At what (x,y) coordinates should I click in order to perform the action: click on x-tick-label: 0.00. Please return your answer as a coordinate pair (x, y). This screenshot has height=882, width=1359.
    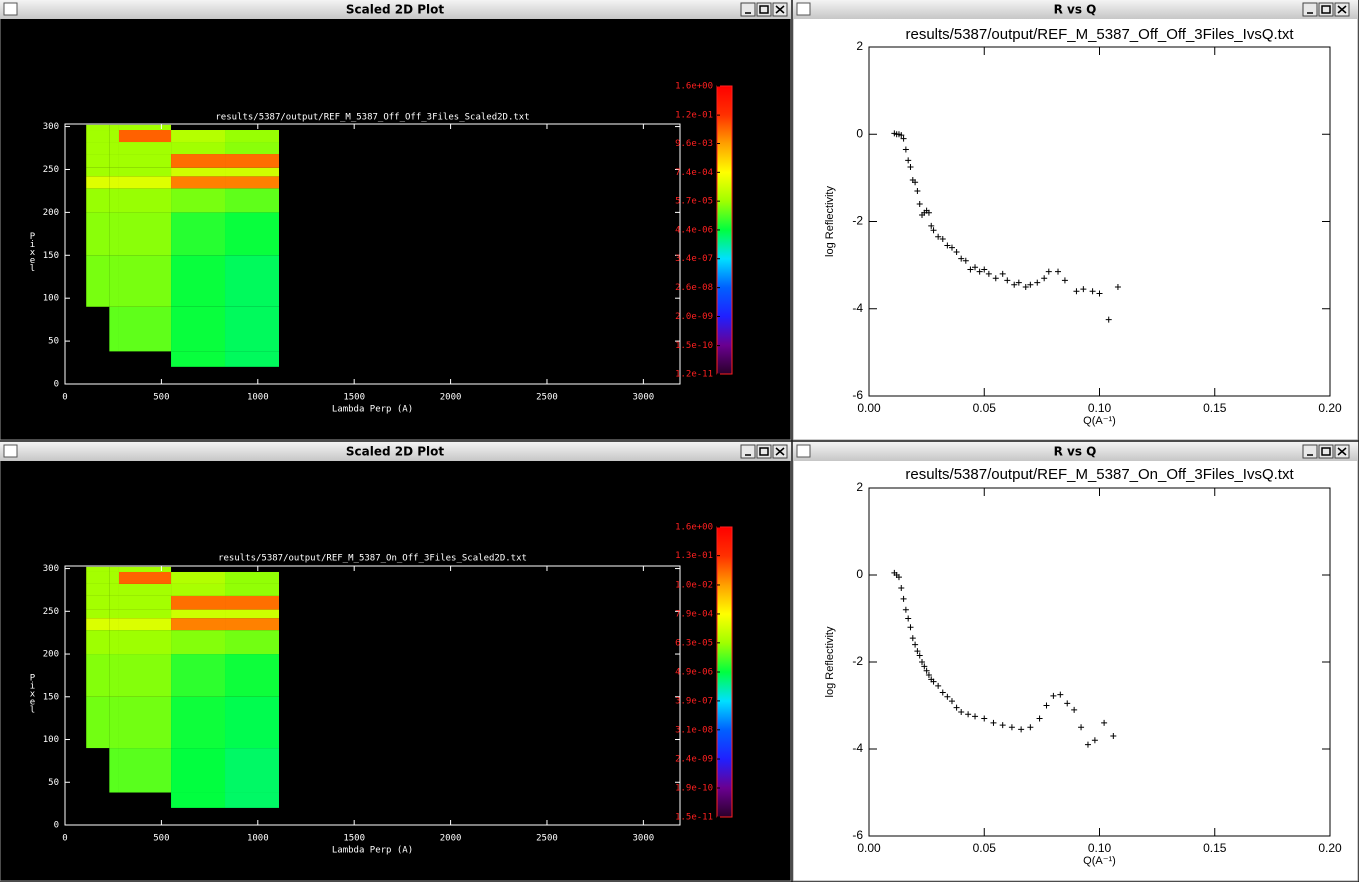
    Looking at the image, I should click on (869, 408).